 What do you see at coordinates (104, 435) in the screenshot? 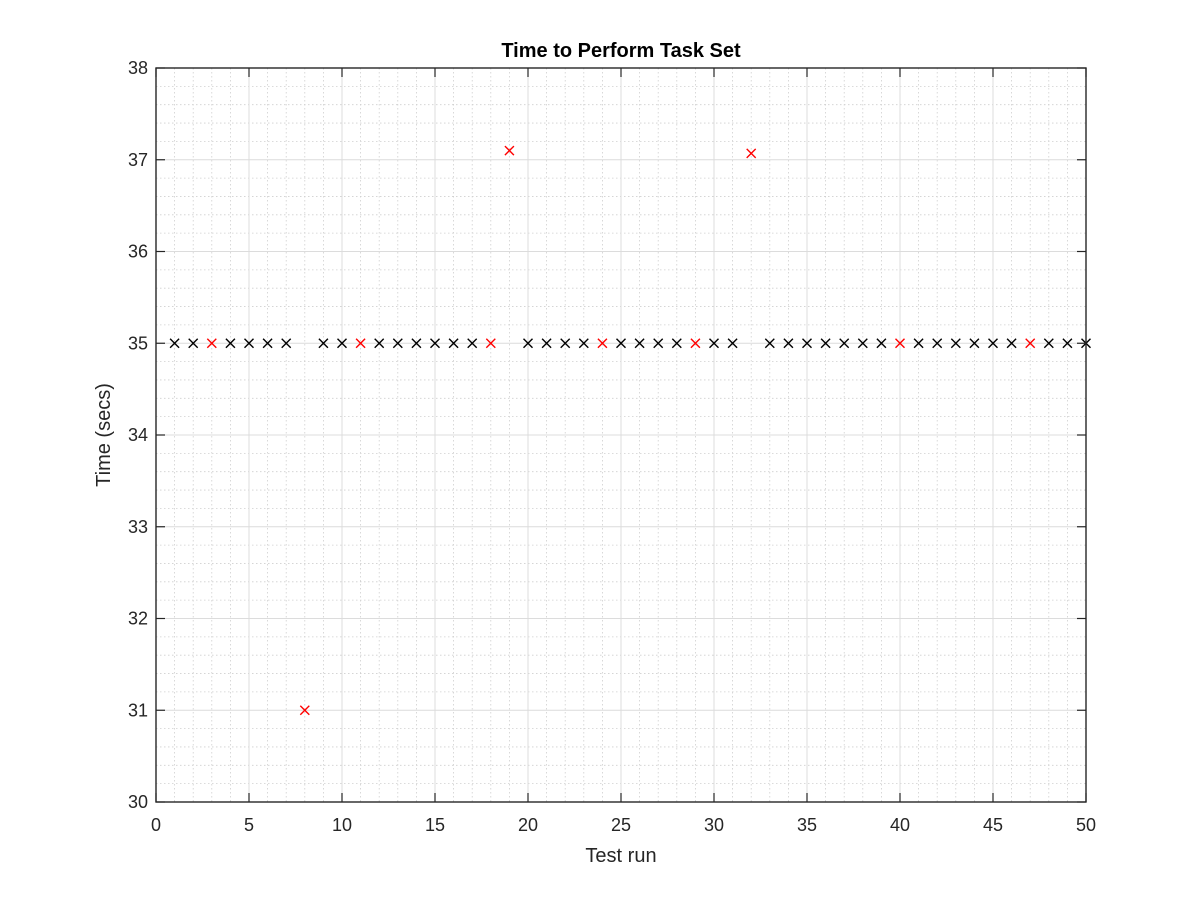
I see `y-axis-label: Time (secs)` at bounding box center [104, 435].